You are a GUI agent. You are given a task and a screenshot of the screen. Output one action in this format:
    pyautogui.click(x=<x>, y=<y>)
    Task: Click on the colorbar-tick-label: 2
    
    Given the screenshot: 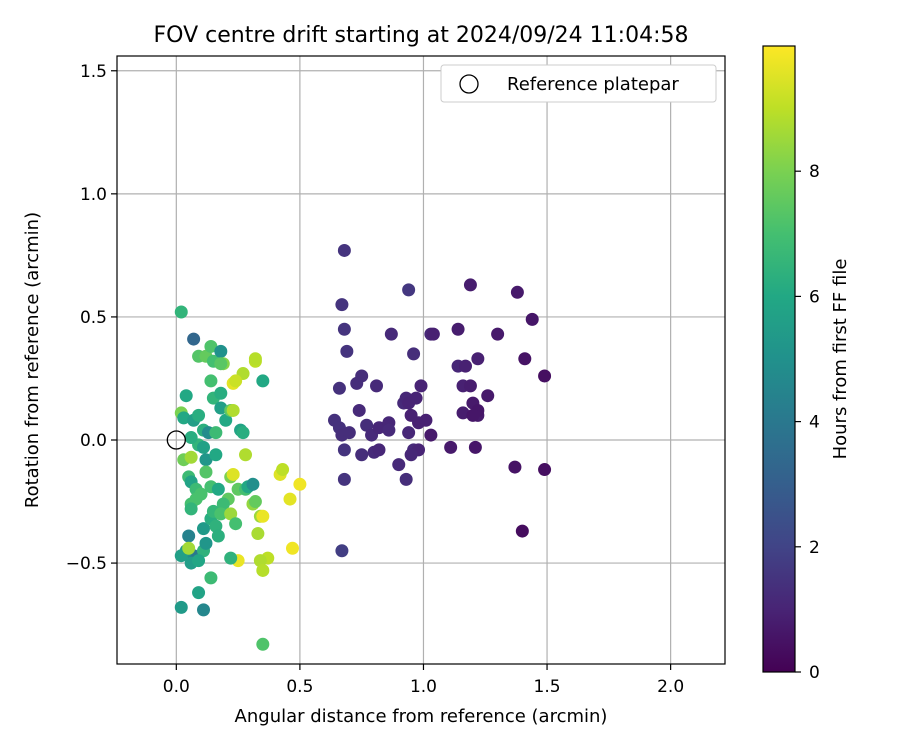 What is the action you would take?
    pyautogui.click(x=814, y=548)
    